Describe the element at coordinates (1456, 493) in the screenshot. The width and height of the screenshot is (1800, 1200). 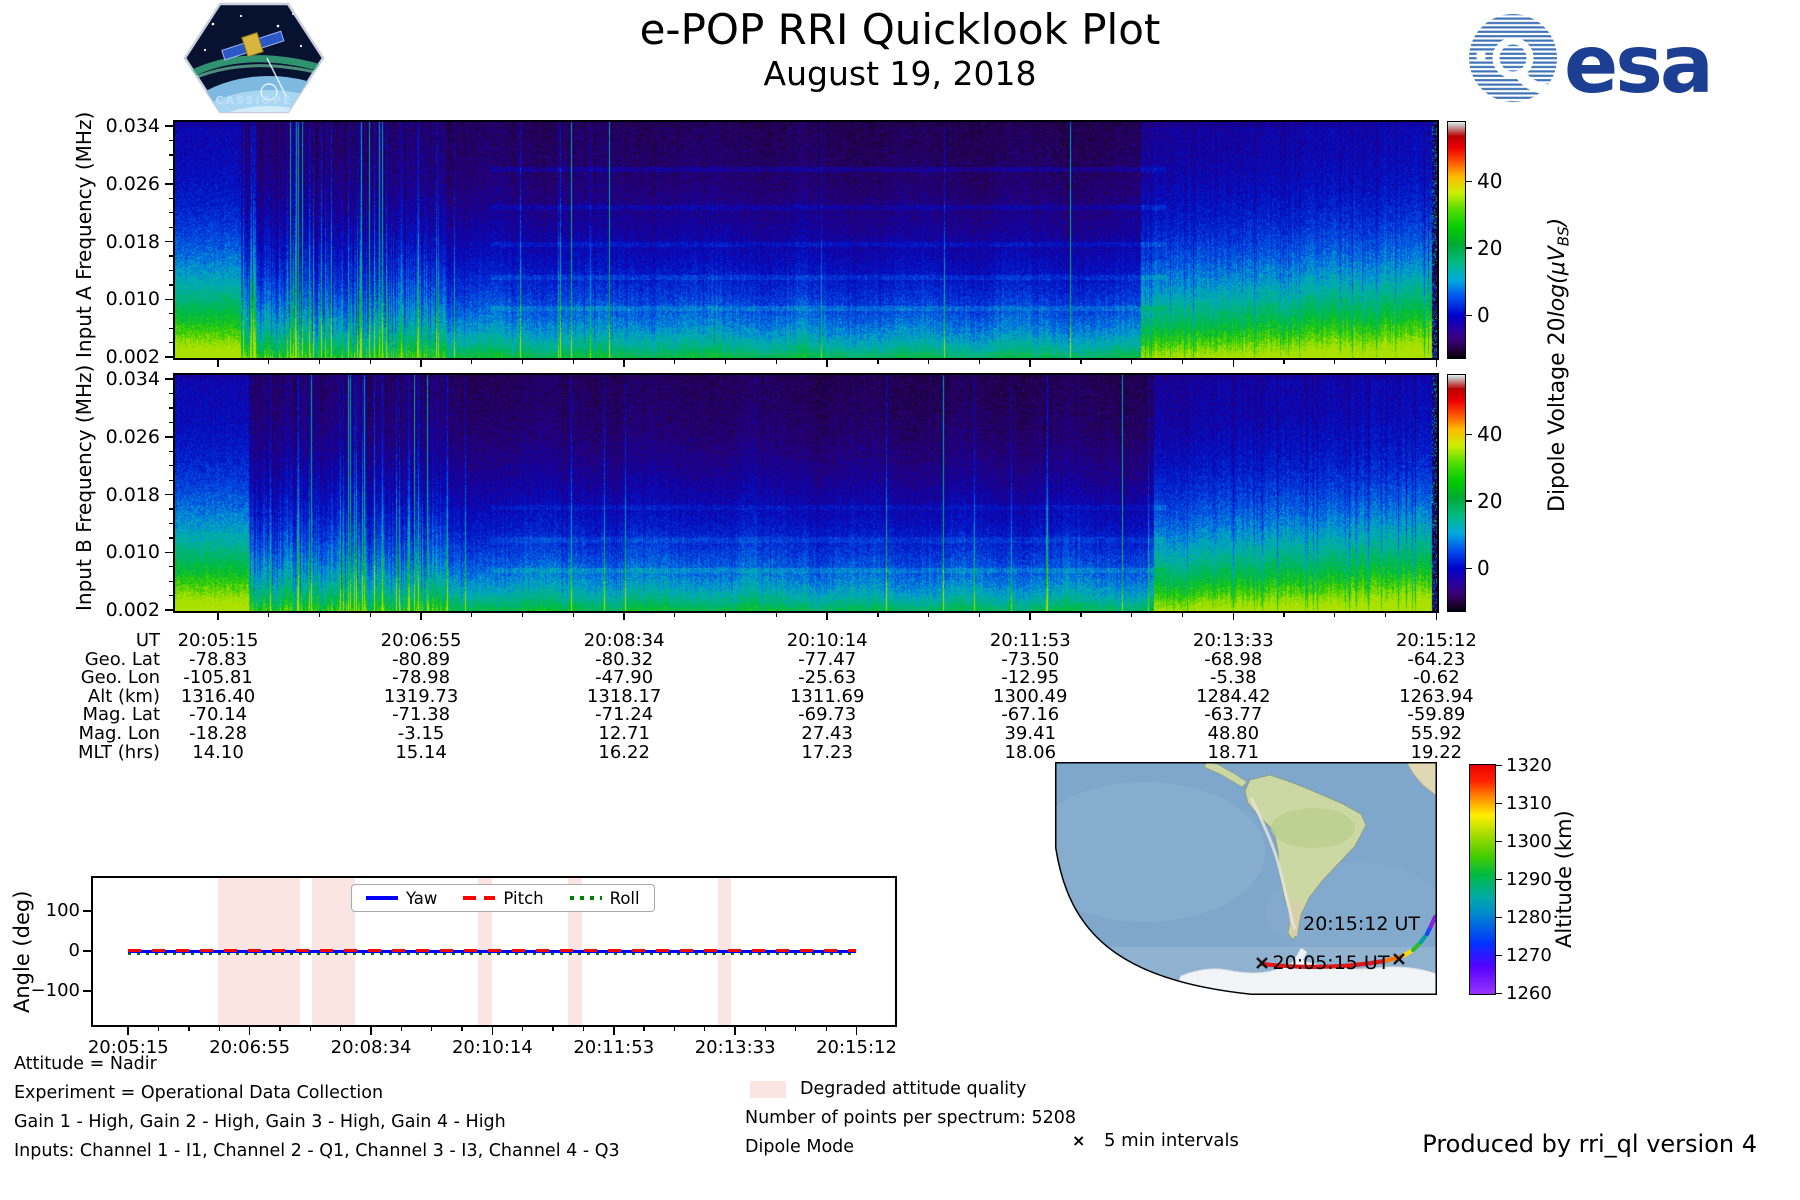
I see `dipole-colorbar-b` at that location.